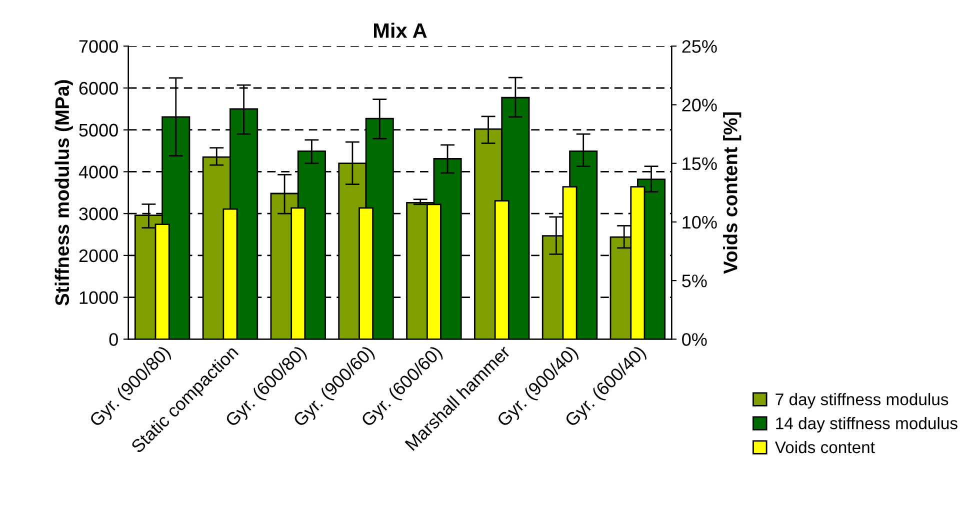 The height and width of the screenshot is (507, 965). What do you see at coordinates (98, 172) in the screenshot?
I see `y-tick-label: 4000` at bounding box center [98, 172].